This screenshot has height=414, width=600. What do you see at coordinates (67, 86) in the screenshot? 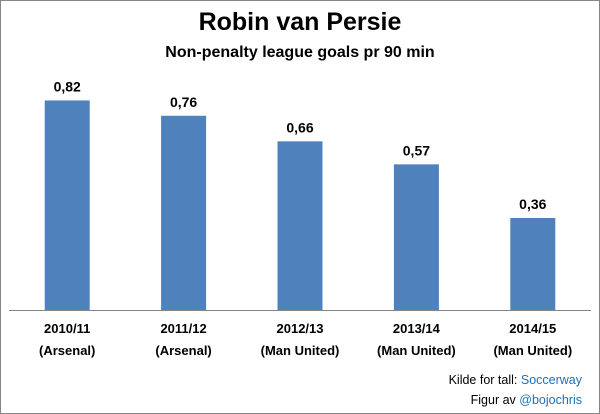
I see `value-label: 0,82` at bounding box center [67, 86].